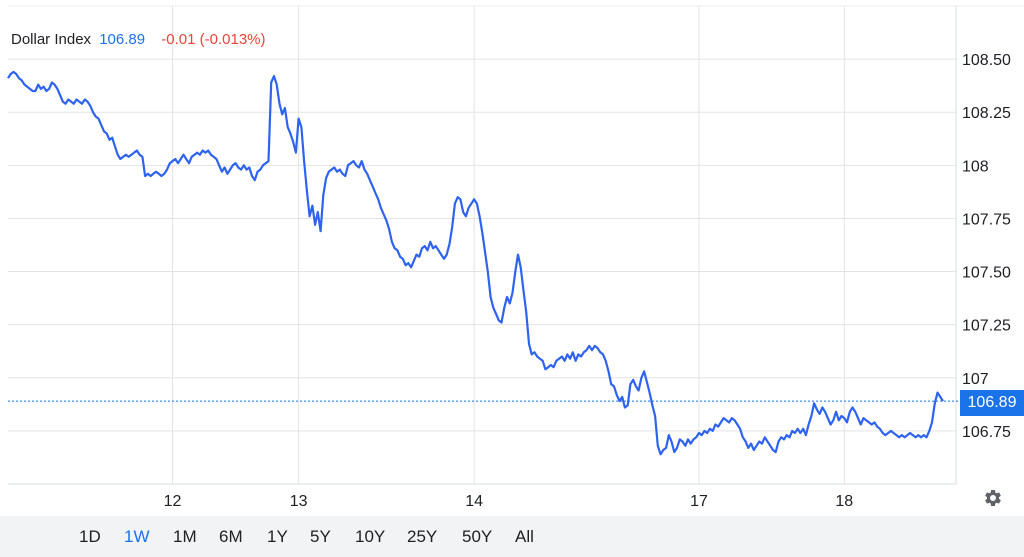  What do you see at coordinates (512, 536) in the screenshot?
I see `range-selector-bar` at bounding box center [512, 536].